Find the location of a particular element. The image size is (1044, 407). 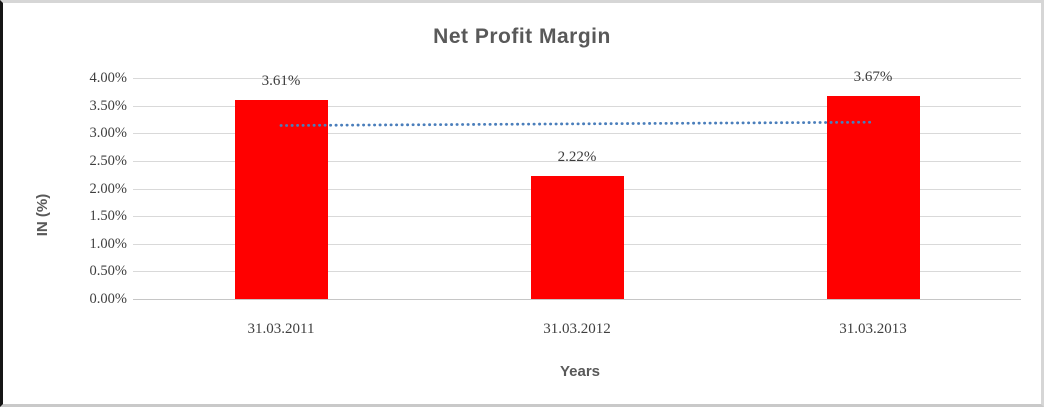

bar-31.03.2012 is located at coordinates (577, 237).